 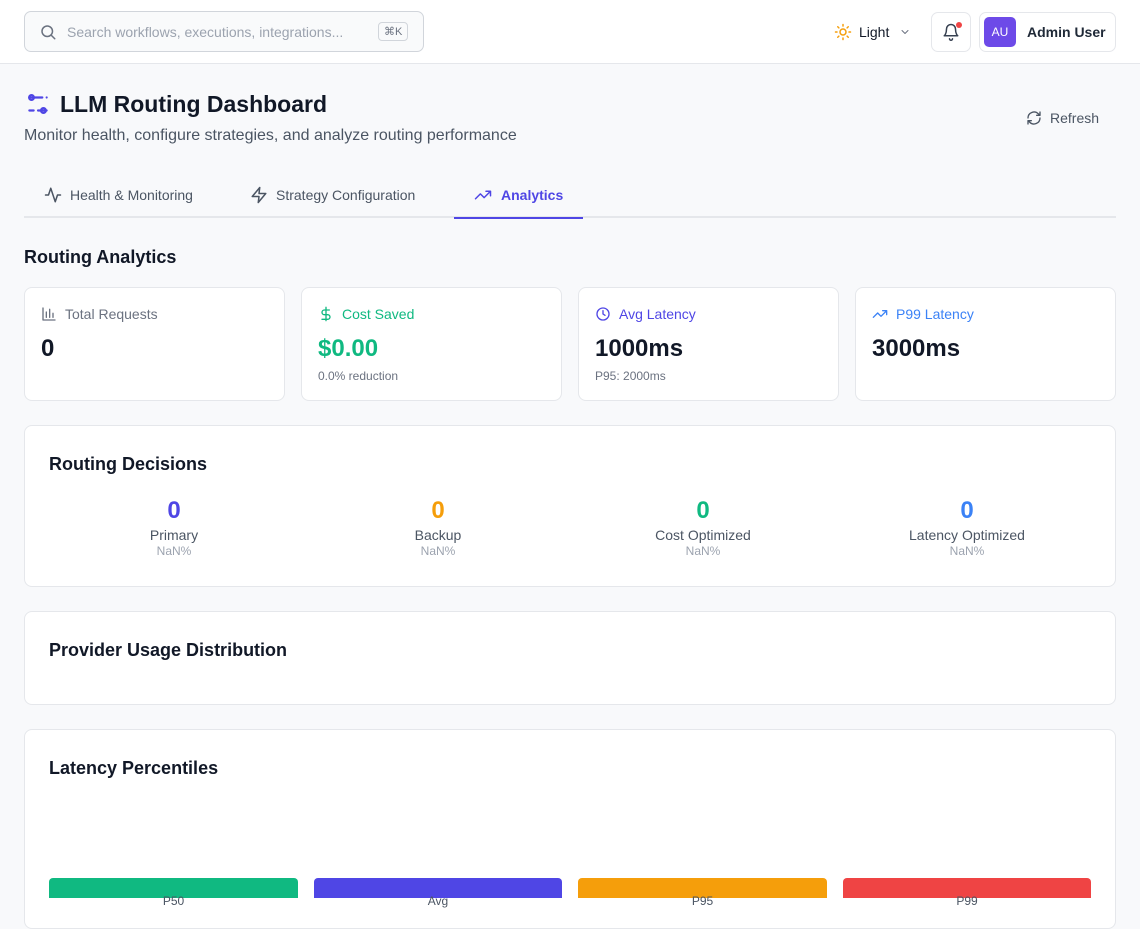 What do you see at coordinates (905, 32) in the screenshot?
I see `chevron` at bounding box center [905, 32].